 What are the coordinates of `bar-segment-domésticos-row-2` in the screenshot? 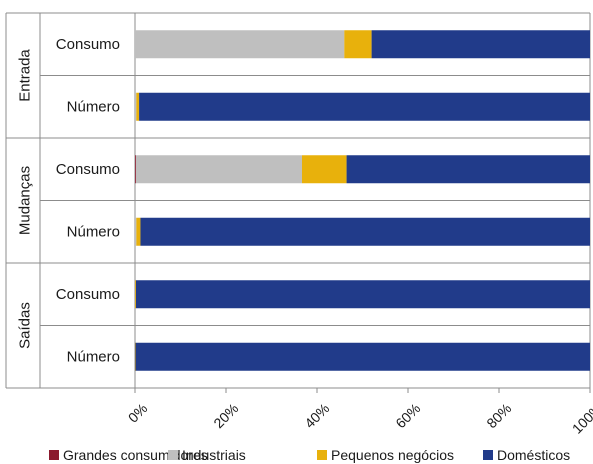 It's located at (468, 169).